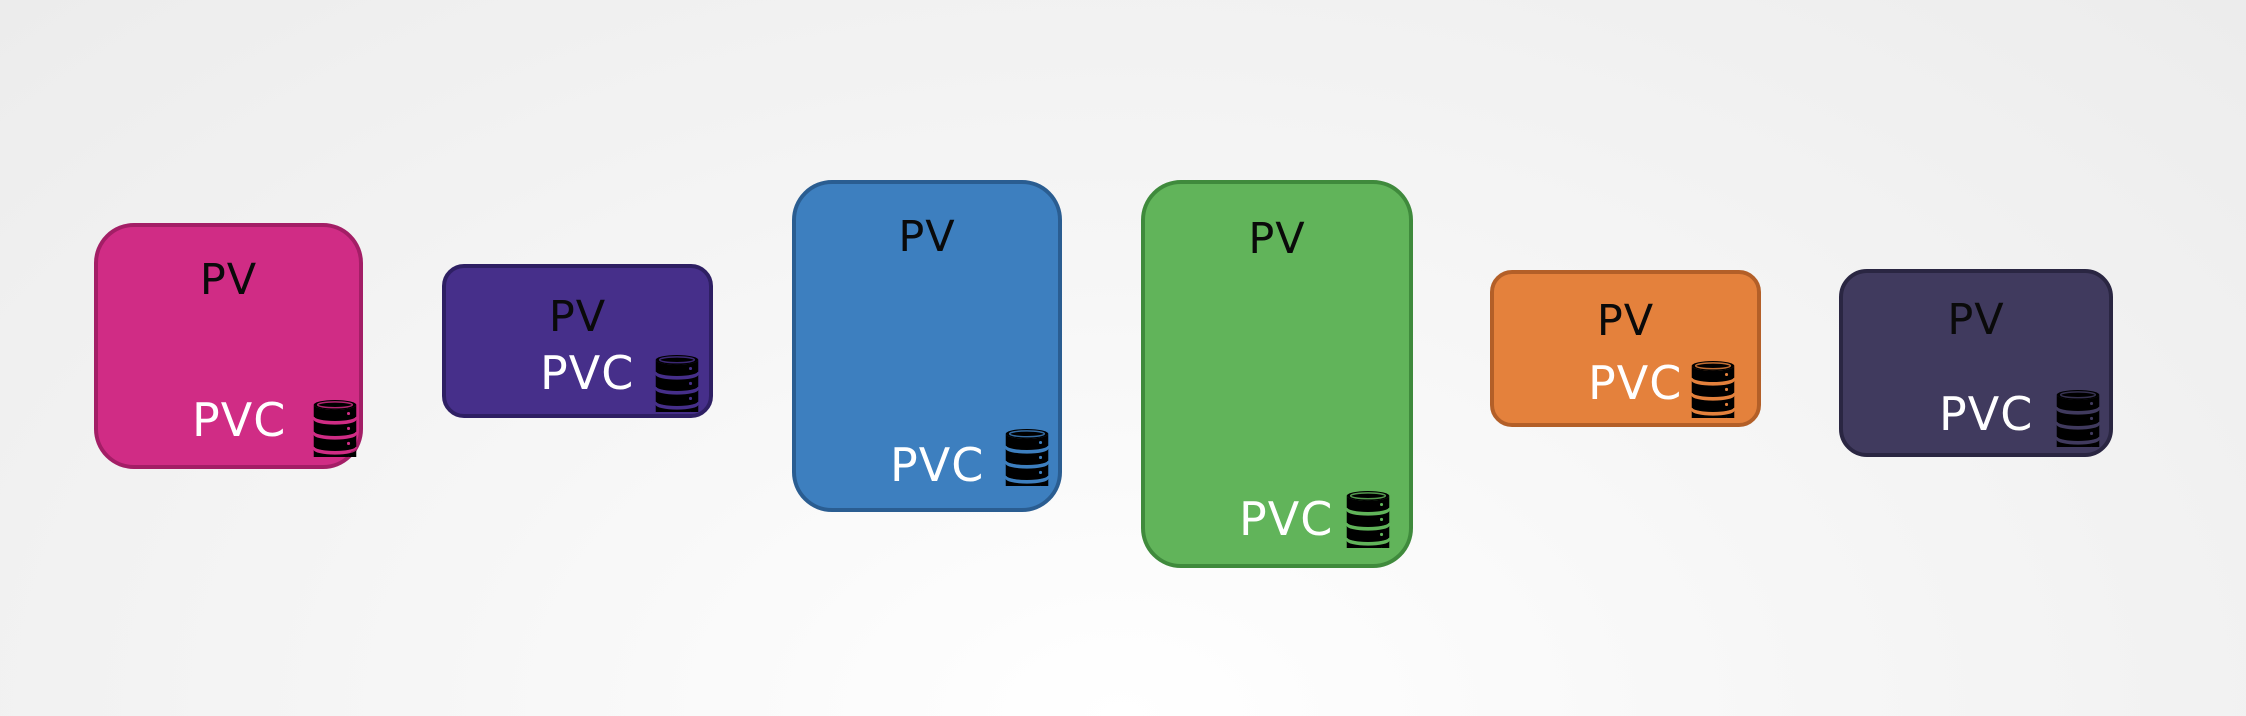 This screenshot has width=2246, height=716. I want to click on pv-box-blue: PV PVC, so click(927, 346).